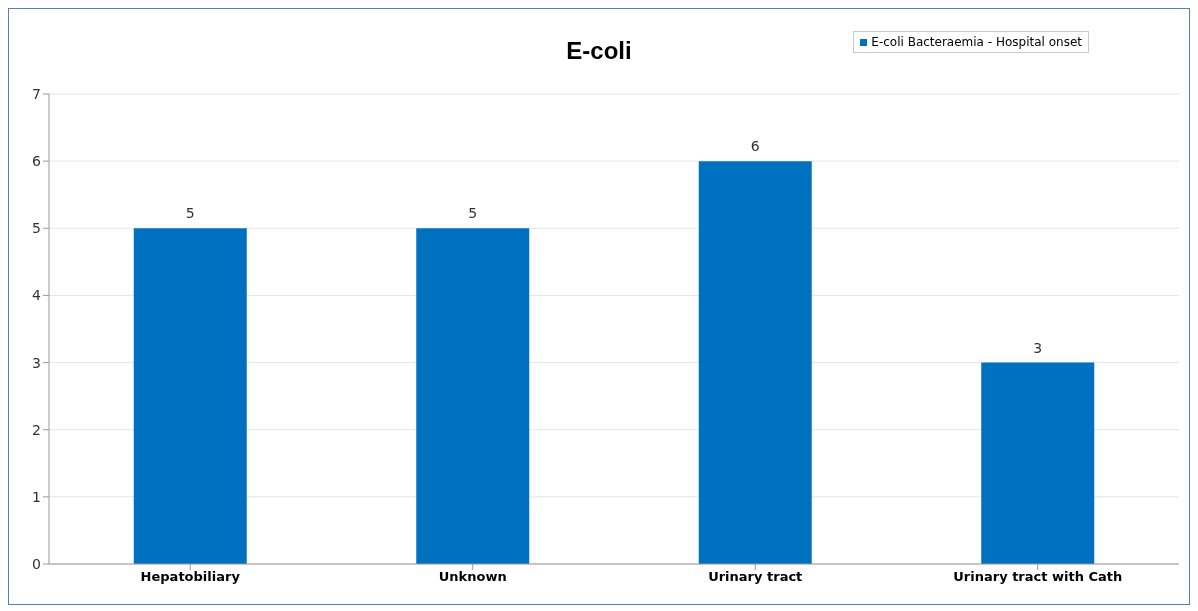 This screenshot has height=611, width=1198. Describe the element at coordinates (36, 563) in the screenshot. I see `y-tick-label: 0` at that location.